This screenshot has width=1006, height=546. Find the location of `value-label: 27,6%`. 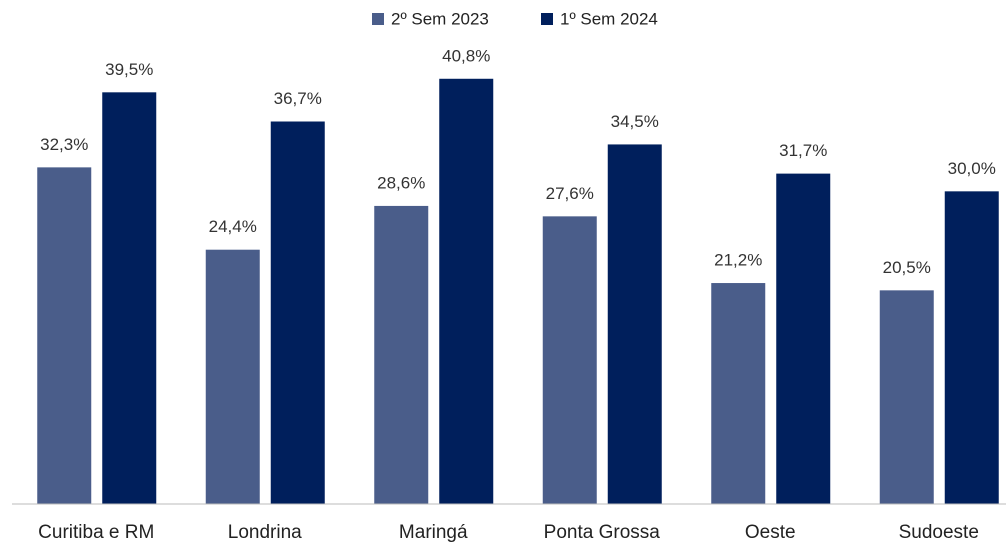

value-label: 27,6% is located at coordinates (570, 193).